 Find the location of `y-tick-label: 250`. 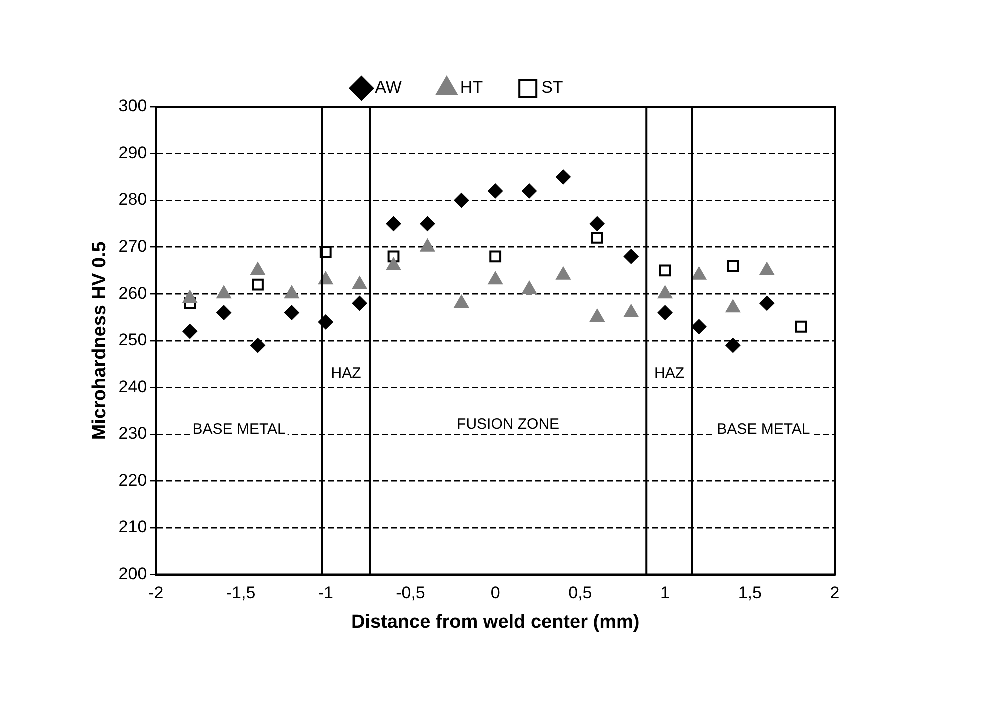

y-tick-label: 250 is located at coordinates (133, 340).